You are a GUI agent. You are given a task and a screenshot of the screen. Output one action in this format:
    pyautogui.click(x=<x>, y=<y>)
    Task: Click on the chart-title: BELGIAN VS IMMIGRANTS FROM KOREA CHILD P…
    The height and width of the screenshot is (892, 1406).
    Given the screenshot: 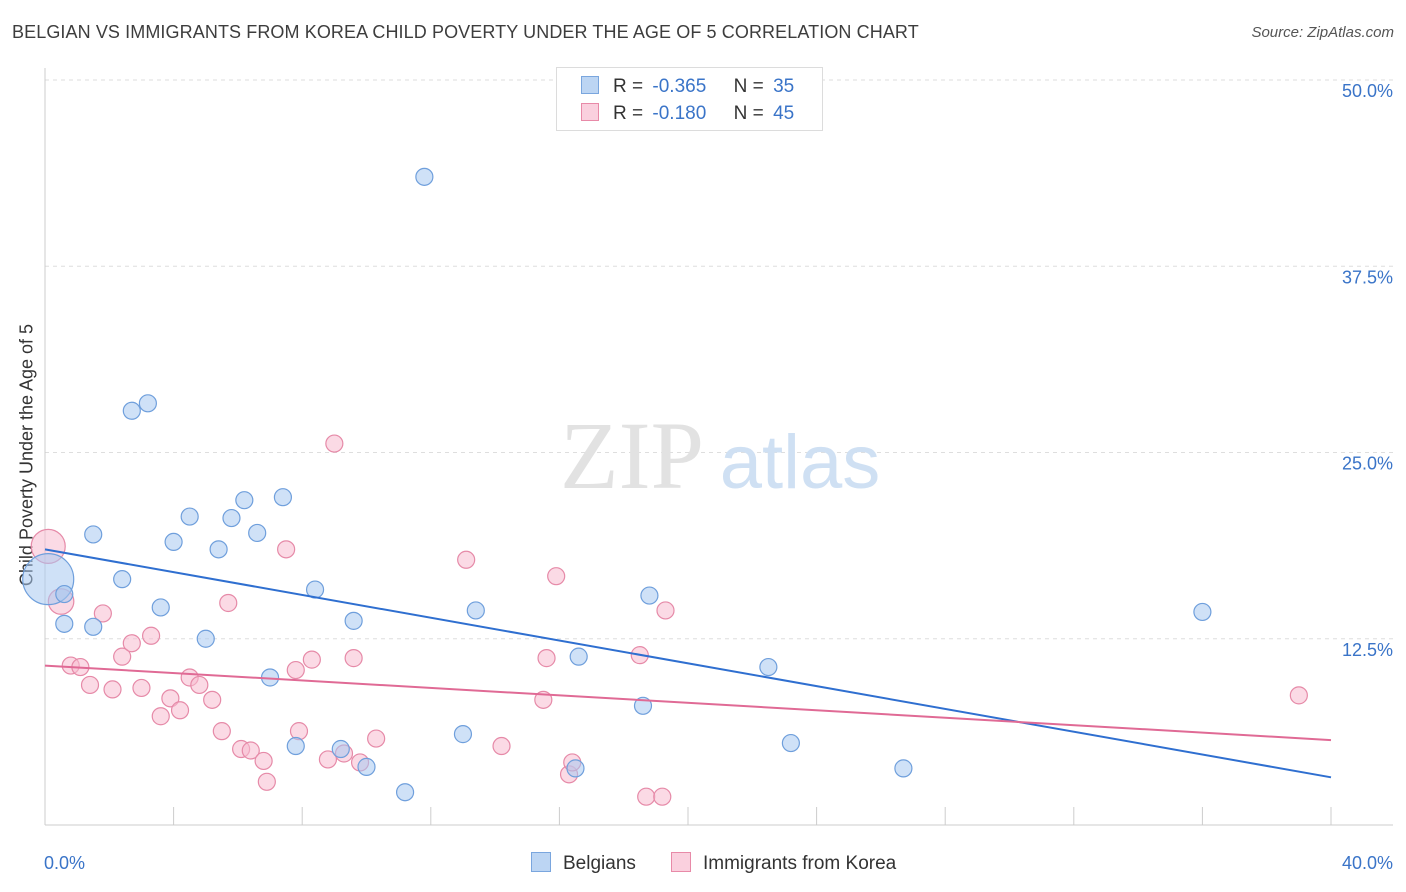 What is the action you would take?
    pyautogui.click(x=465, y=32)
    